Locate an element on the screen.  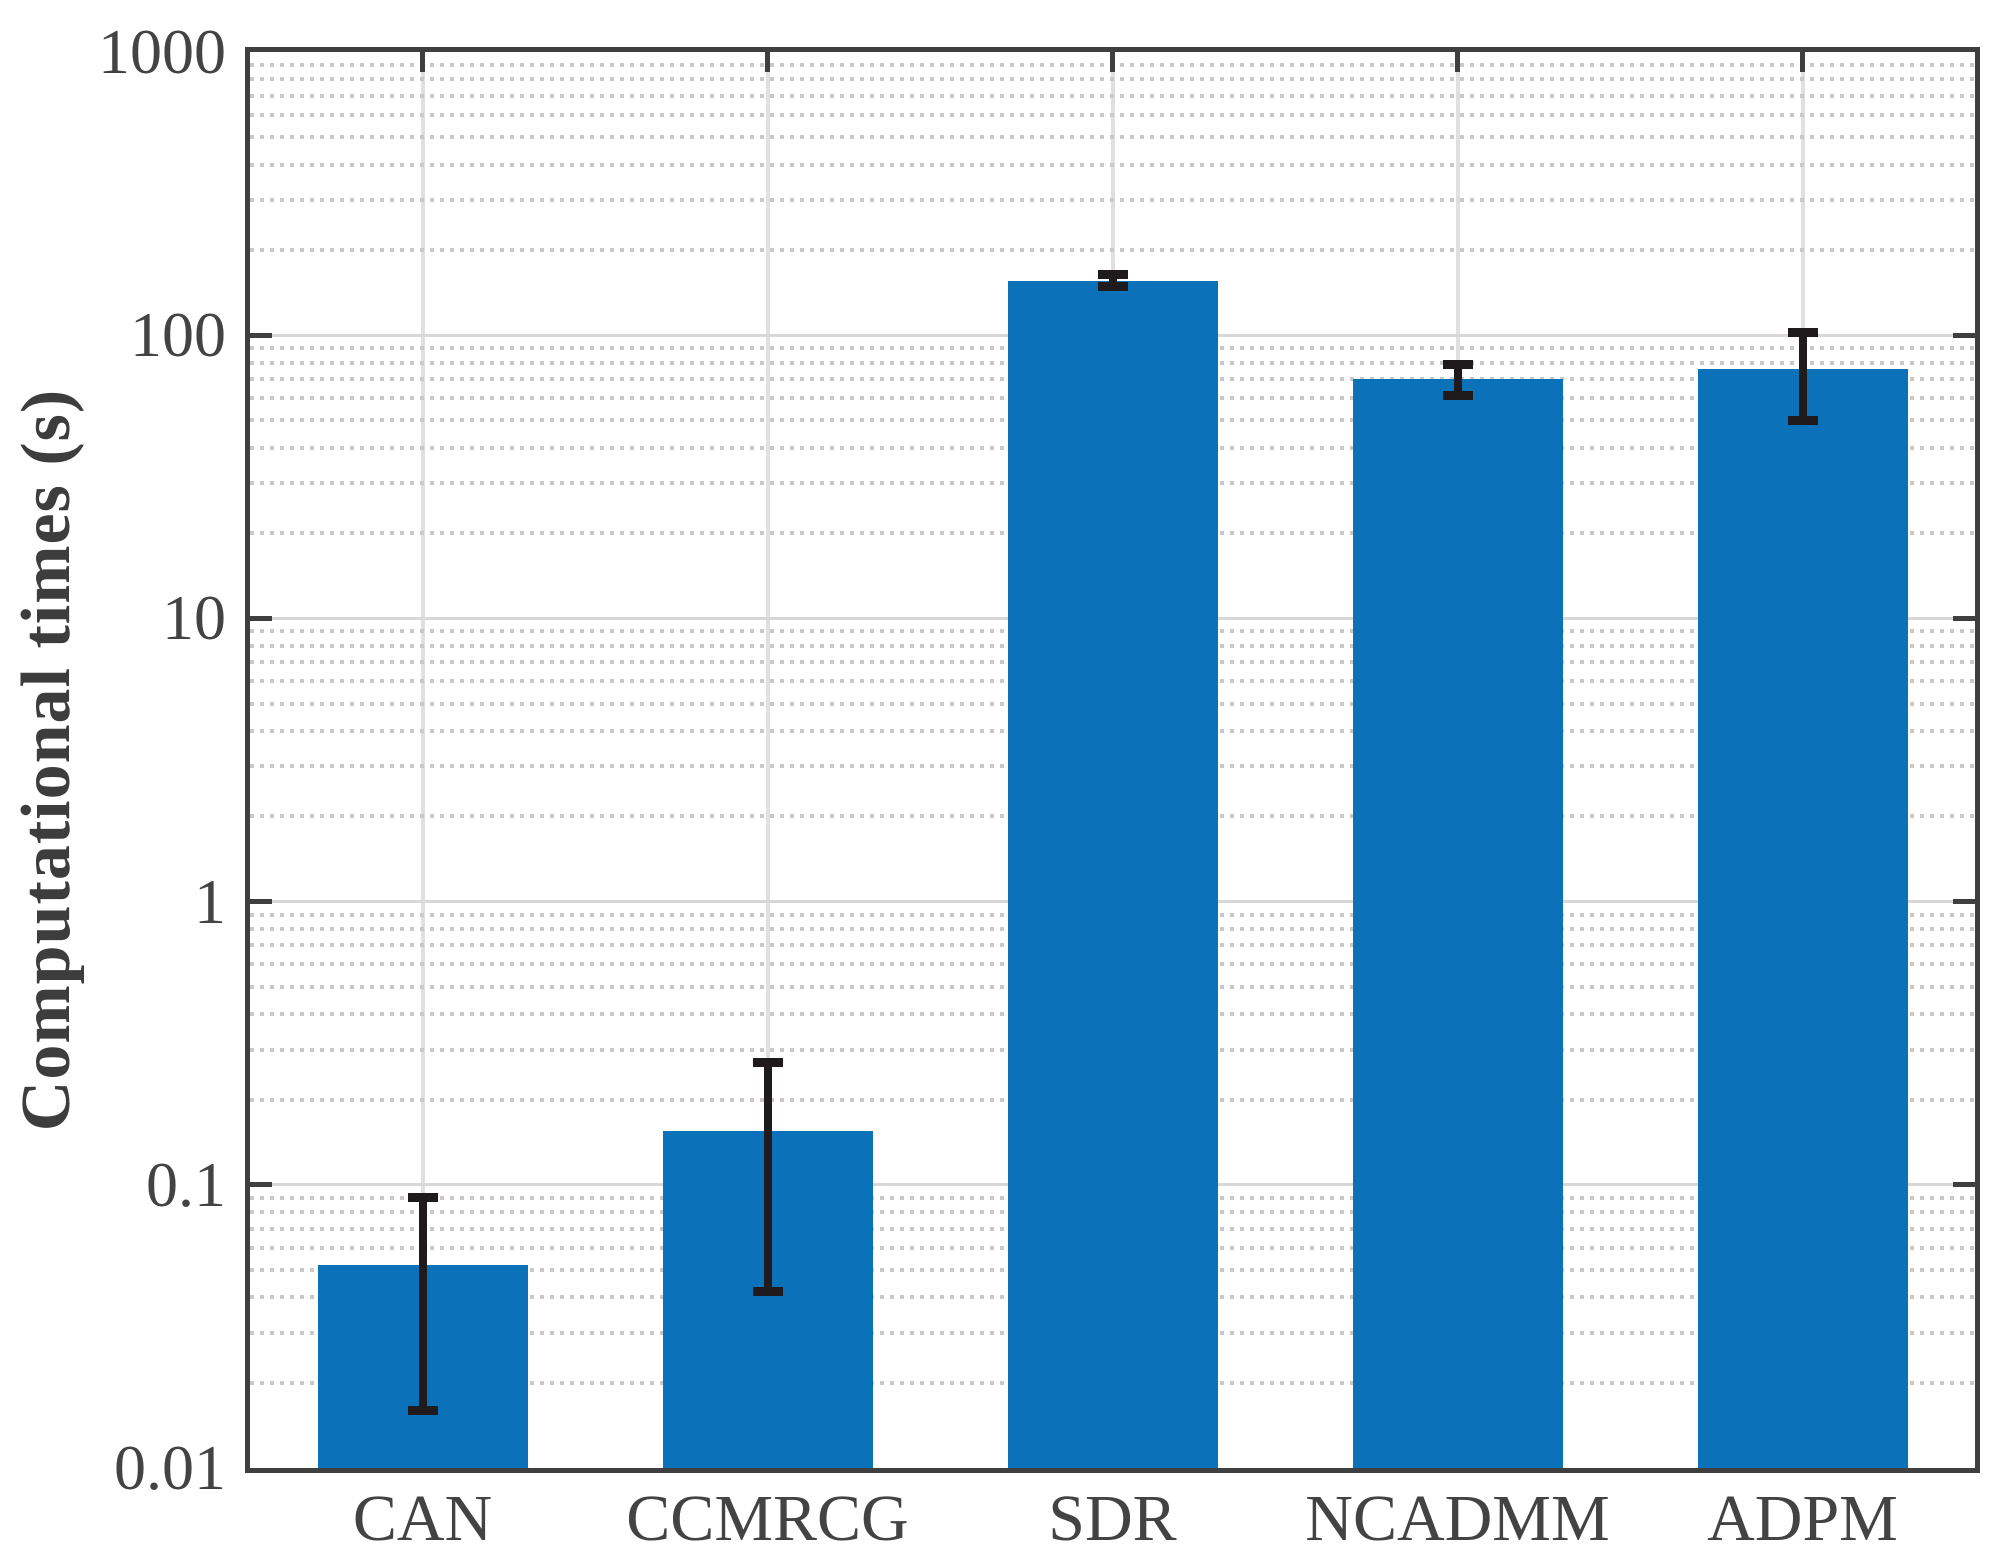
y-tick-label-1000: 1000 is located at coordinates (162, 51).